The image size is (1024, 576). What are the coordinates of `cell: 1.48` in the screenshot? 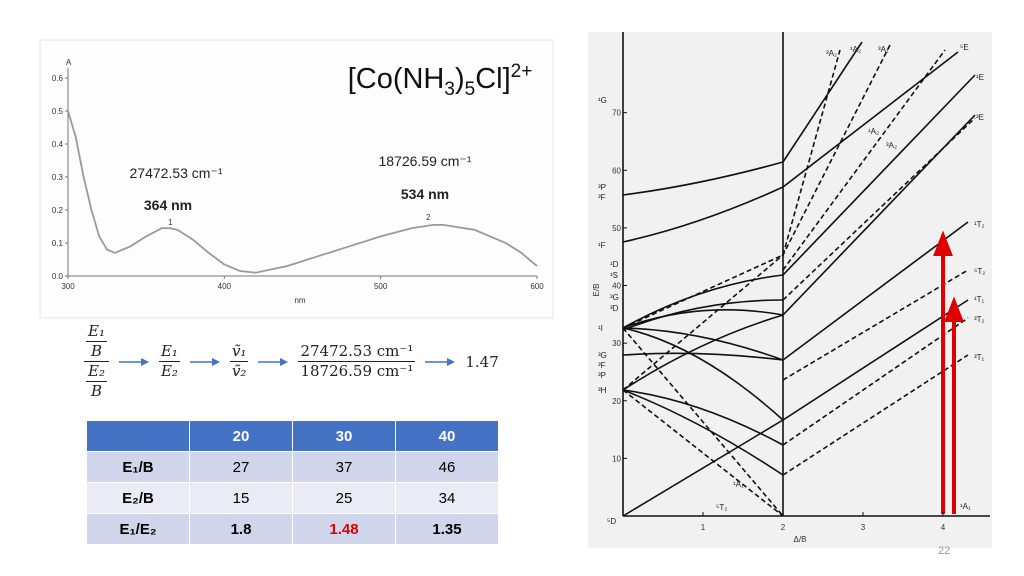 It's located at (344, 529).